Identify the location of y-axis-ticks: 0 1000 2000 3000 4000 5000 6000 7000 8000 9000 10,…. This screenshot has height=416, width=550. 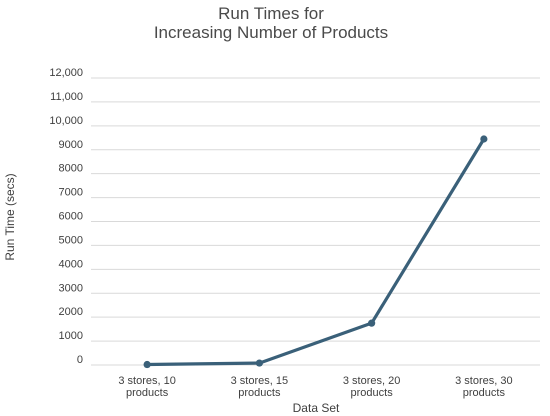
(66, 216).